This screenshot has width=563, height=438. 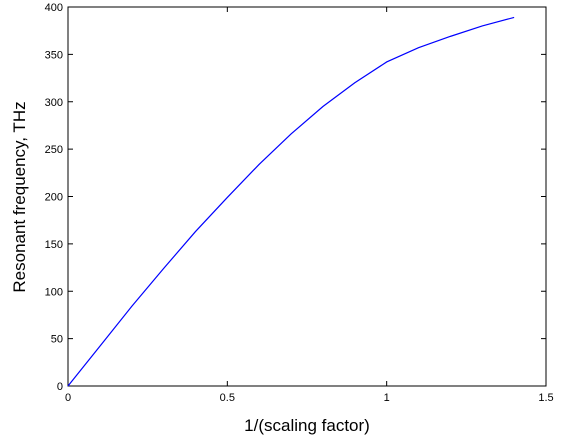 What do you see at coordinates (54, 198) in the screenshot?
I see `y-tick-label: 200` at bounding box center [54, 198].